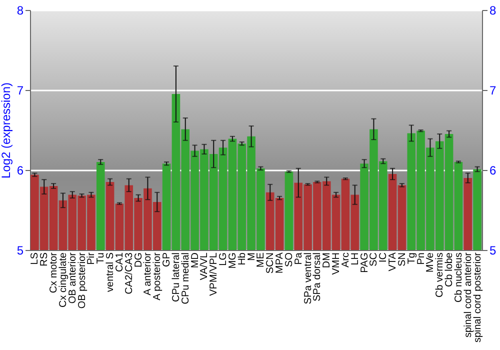 The image size is (500, 350). I want to click on x-tick-label: VMH, so click(336, 263).